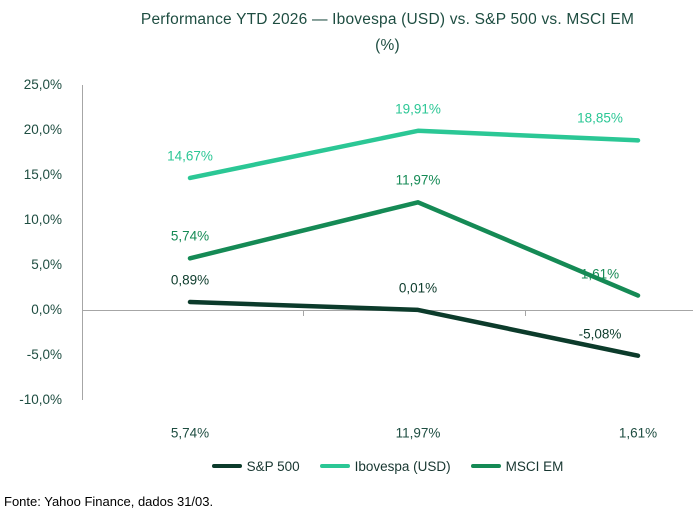  Describe the element at coordinates (418, 109) in the screenshot. I see `data-label: 19,91%` at that location.